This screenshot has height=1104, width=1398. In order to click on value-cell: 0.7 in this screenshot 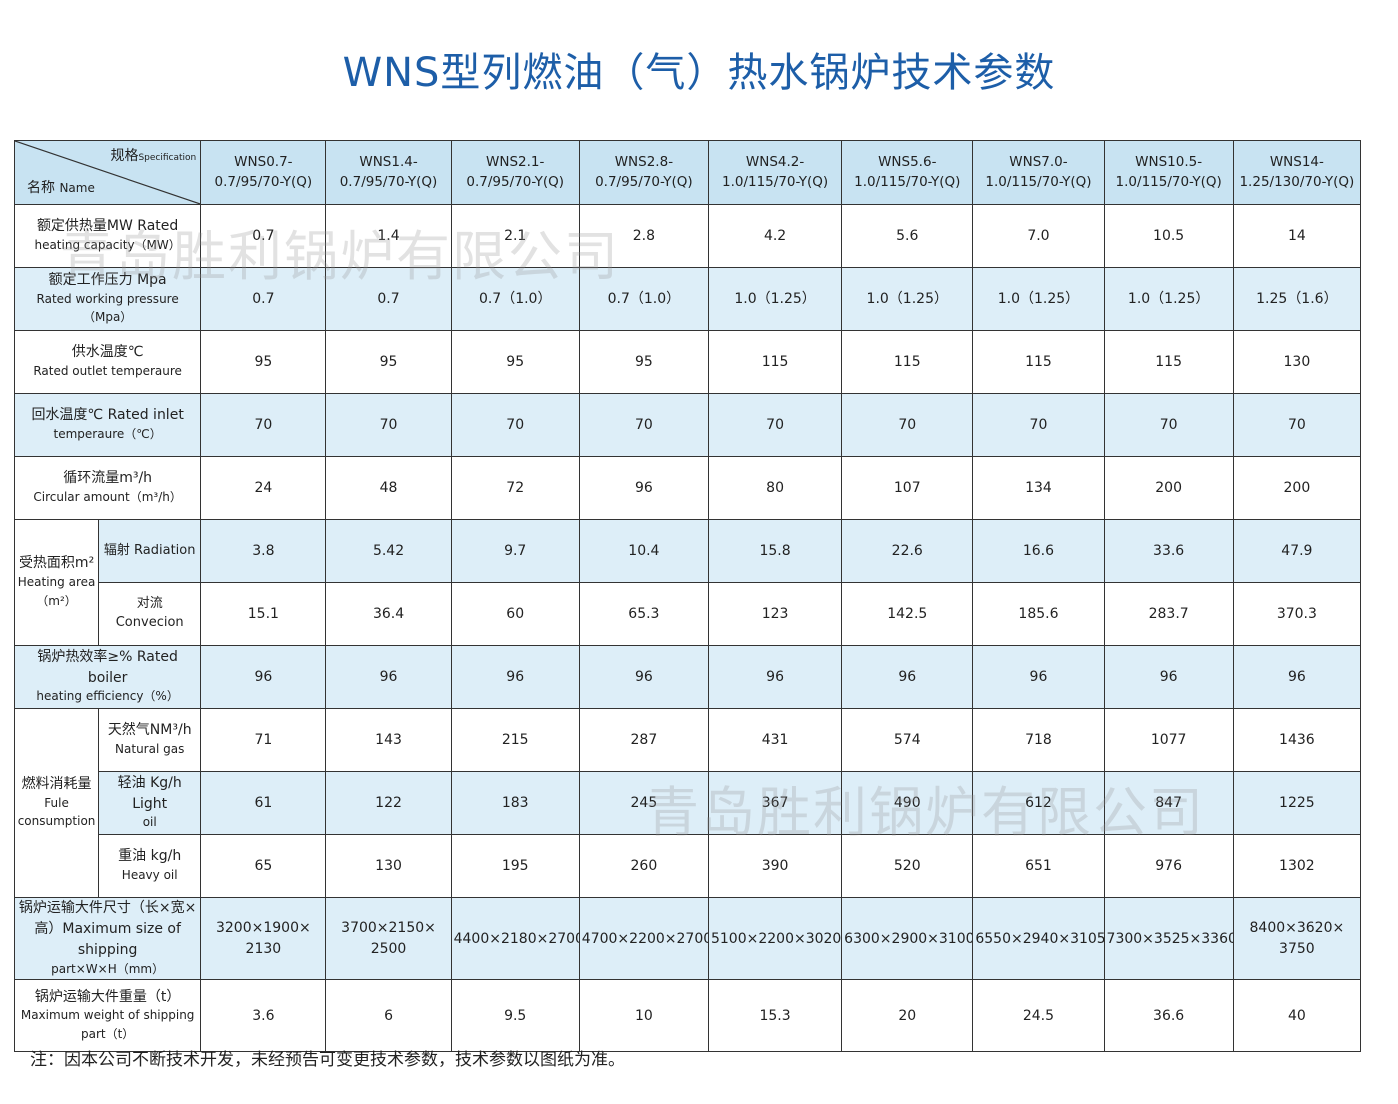, I will do `click(388, 299)`.